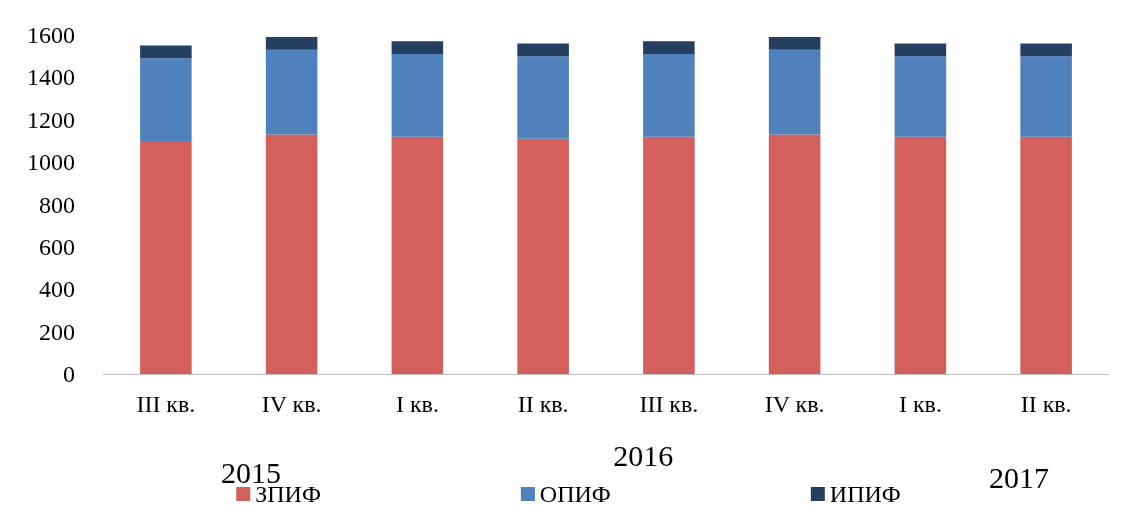 This screenshot has height=513, width=1137. What do you see at coordinates (57, 331) in the screenshot?
I see `y-tick-label: 200` at bounding box center [57, 331].